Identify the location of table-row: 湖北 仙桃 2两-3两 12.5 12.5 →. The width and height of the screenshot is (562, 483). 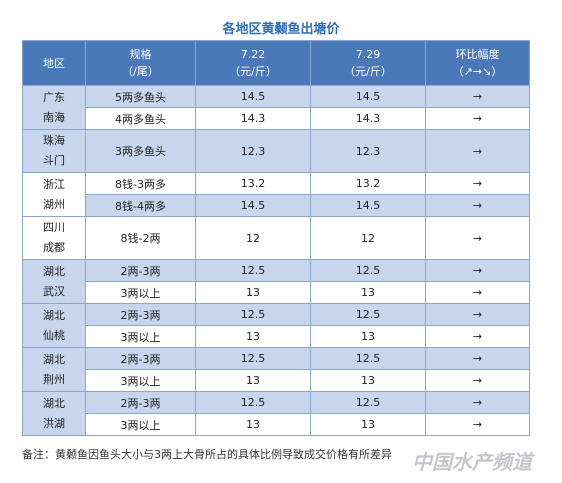
(276, 325).